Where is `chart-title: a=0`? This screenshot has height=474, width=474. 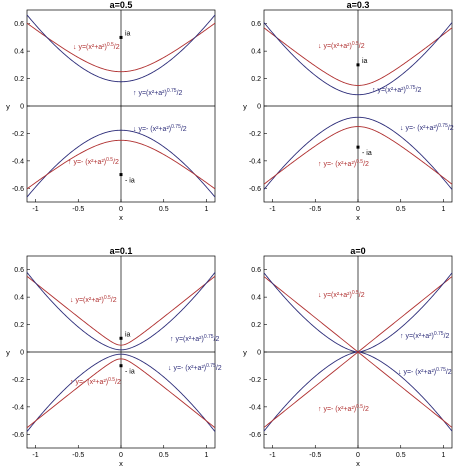
chart-title: a=0 is located at coordinates (357, 251).